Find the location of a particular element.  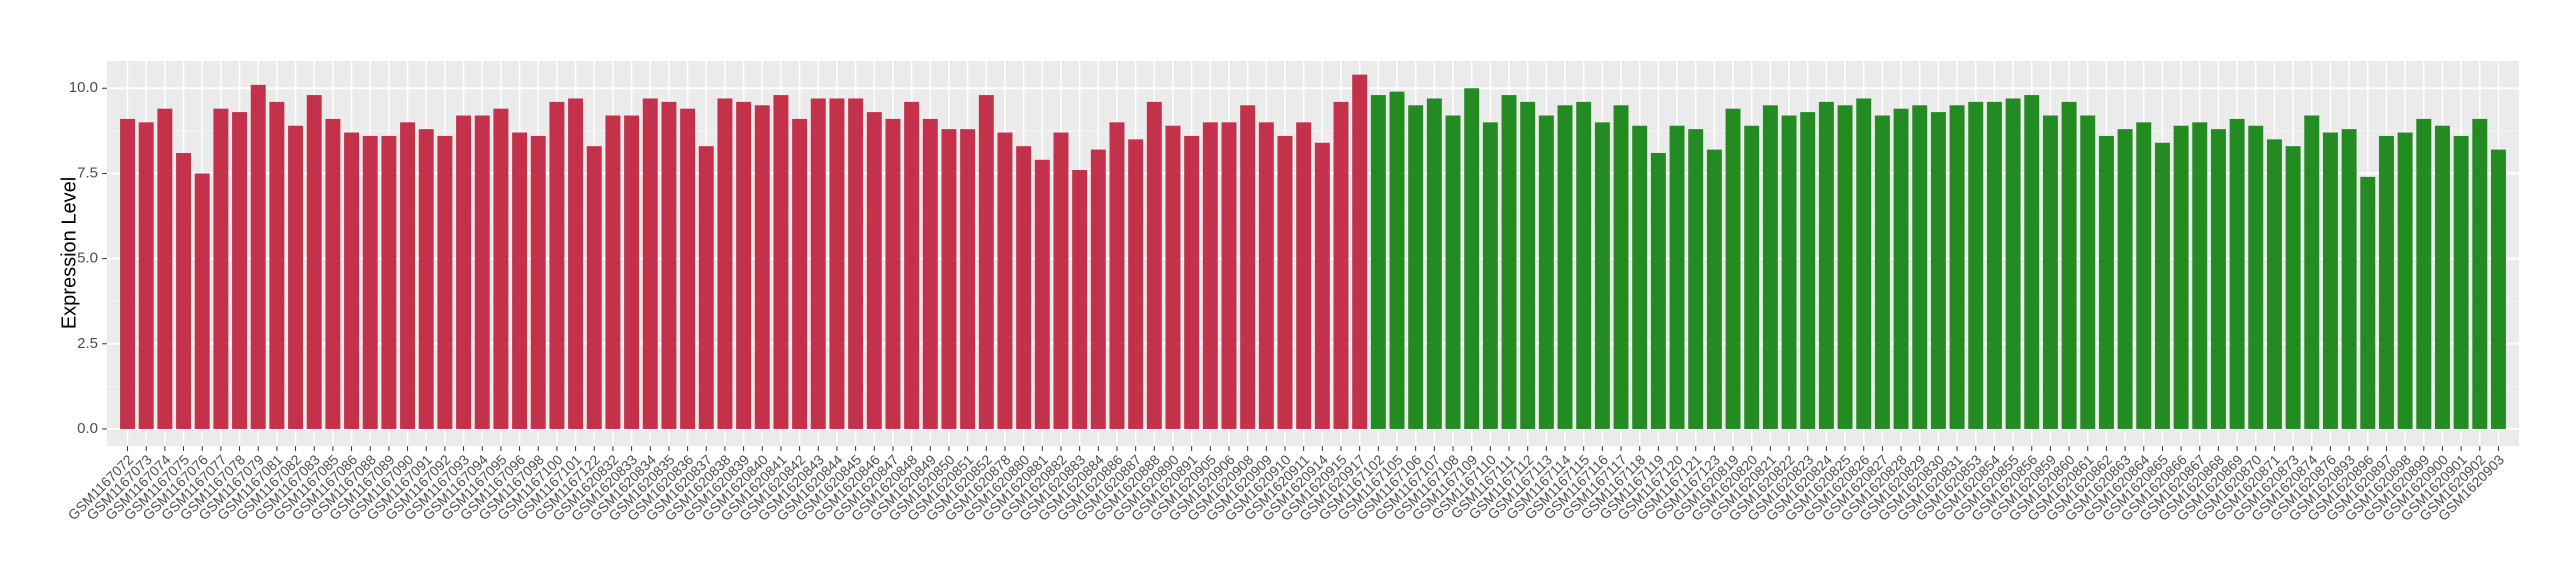

y-tick-label: 0.0 is located at coordinates (87, 428).